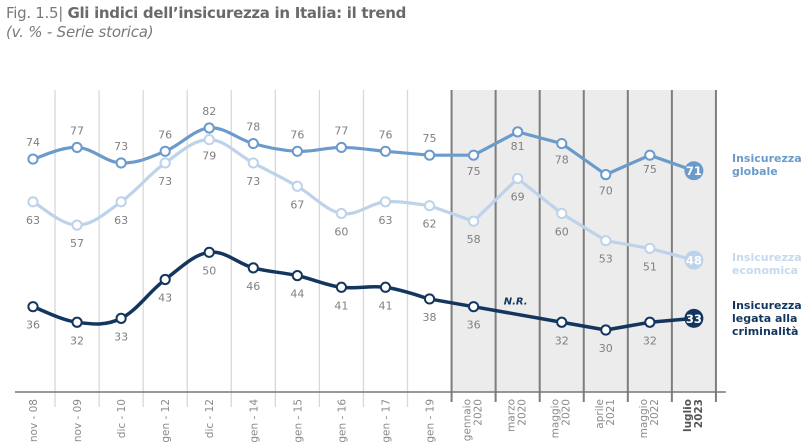 This screenshot has height=442, width=803. I want to click on data-label-criminalita: 46, so click(253, 286).